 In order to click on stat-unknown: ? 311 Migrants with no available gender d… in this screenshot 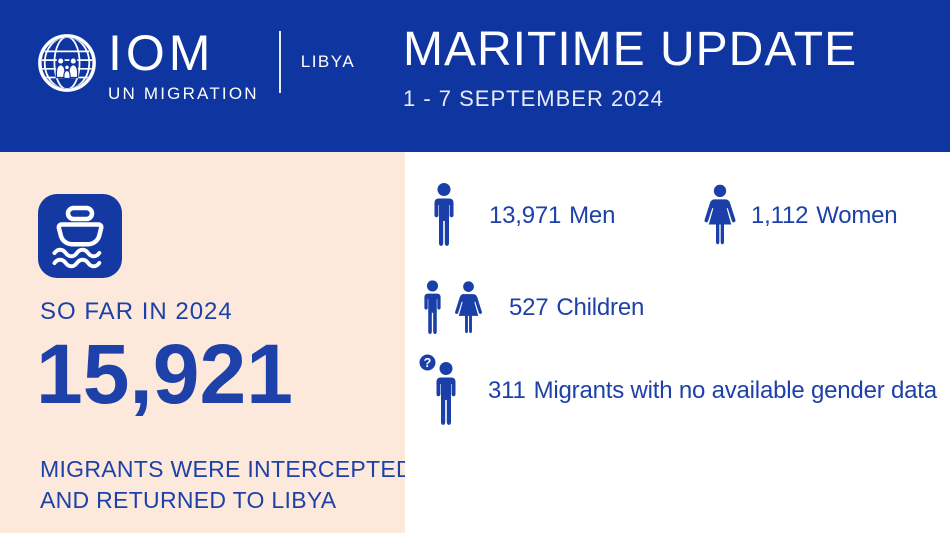, I will do `click(677, 391)`.